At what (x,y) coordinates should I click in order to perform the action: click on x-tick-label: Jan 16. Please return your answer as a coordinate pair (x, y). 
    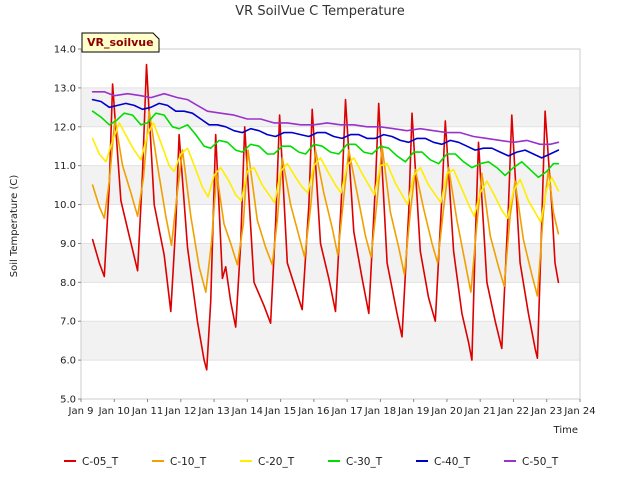
    Looking at the image, I should click on (313, 411).